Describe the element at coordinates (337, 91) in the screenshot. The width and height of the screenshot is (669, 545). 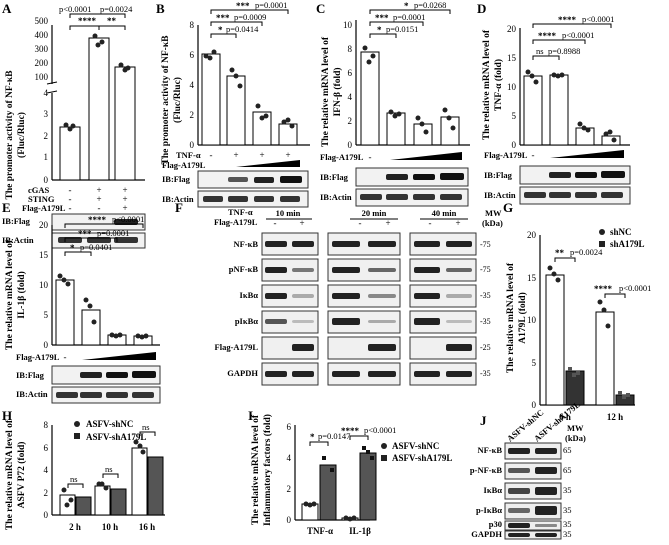
I see `y-axis-label-2: IFN-β (fold)` at that location.